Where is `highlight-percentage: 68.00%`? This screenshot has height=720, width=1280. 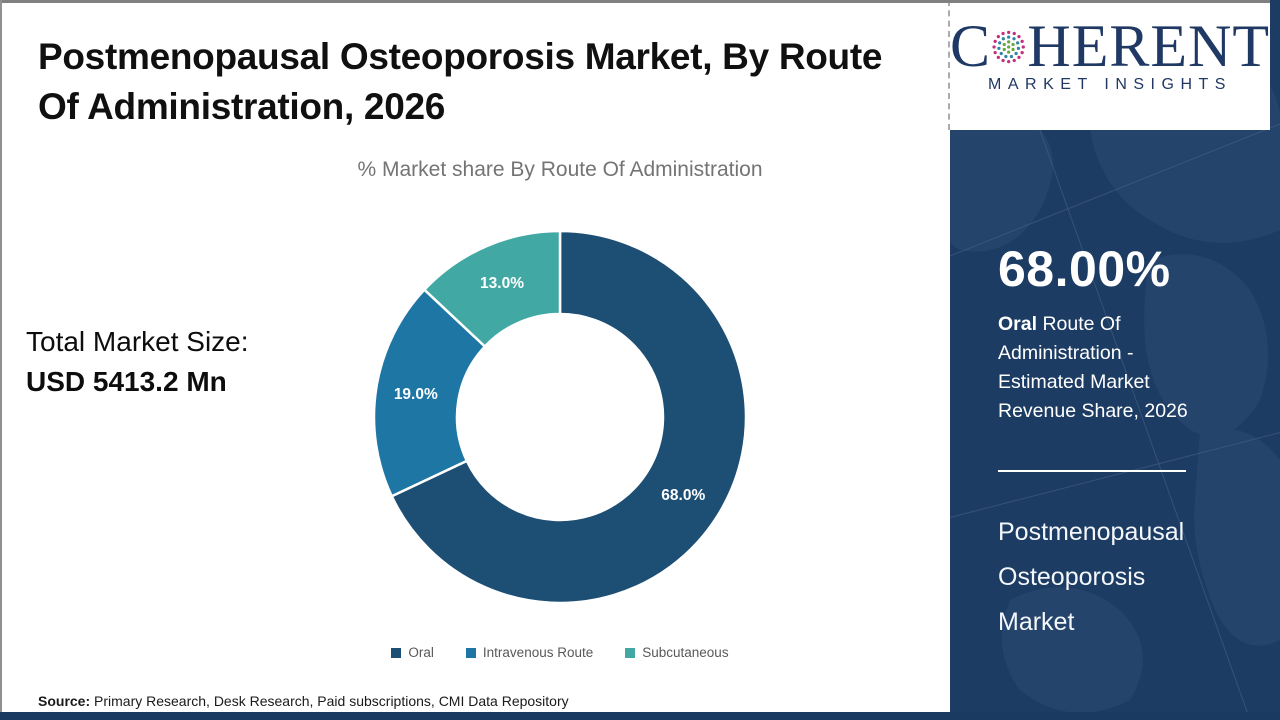 highlight-percentage: 68.00% is located at coordinates (1084, 269).